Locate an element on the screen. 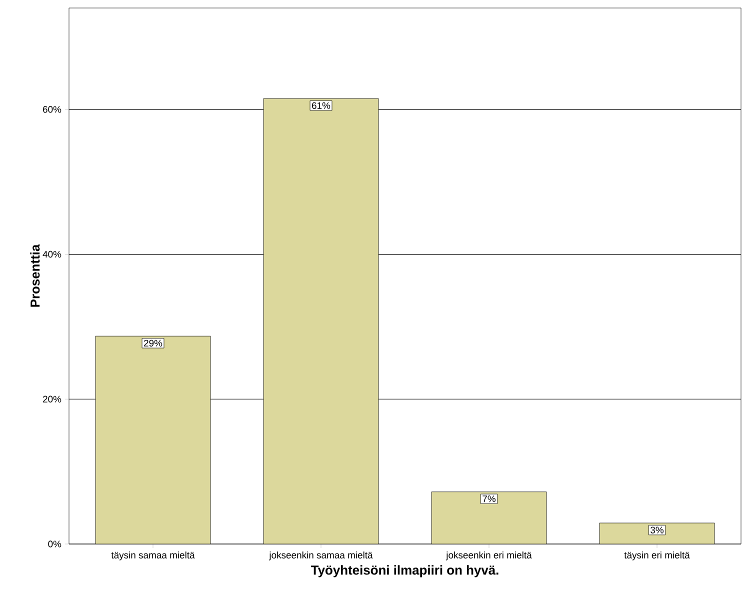 The height and width of the screenshot is (602, 743). y-tick-label: 0% is located at coordinates (55, 544).